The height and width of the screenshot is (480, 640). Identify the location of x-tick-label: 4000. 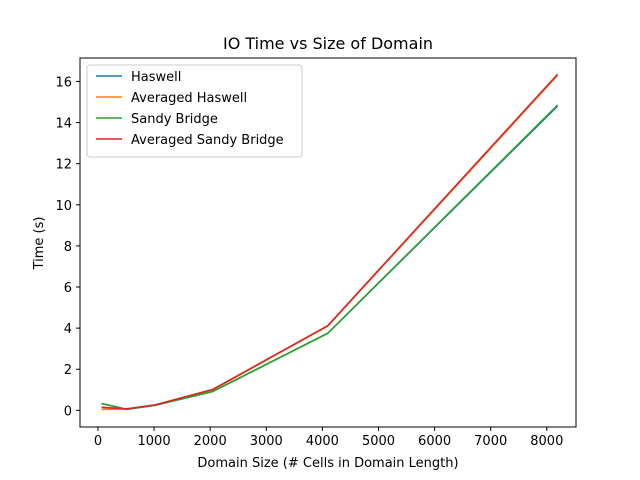
(322, 441).